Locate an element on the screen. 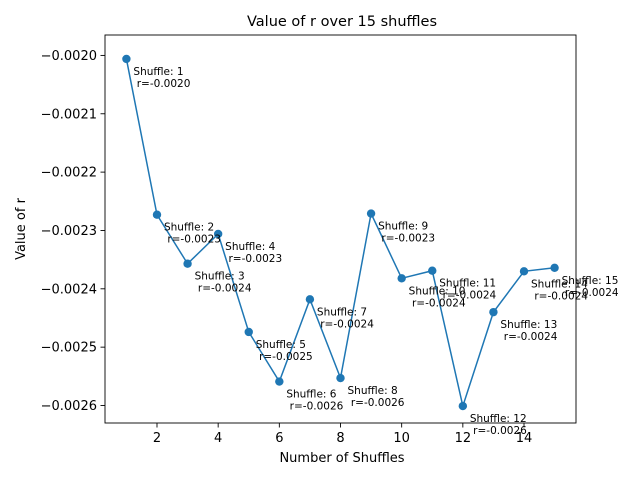  point-annotation: Shuffle: 9 r=-0.0023 is located at coordinates (406, 233).